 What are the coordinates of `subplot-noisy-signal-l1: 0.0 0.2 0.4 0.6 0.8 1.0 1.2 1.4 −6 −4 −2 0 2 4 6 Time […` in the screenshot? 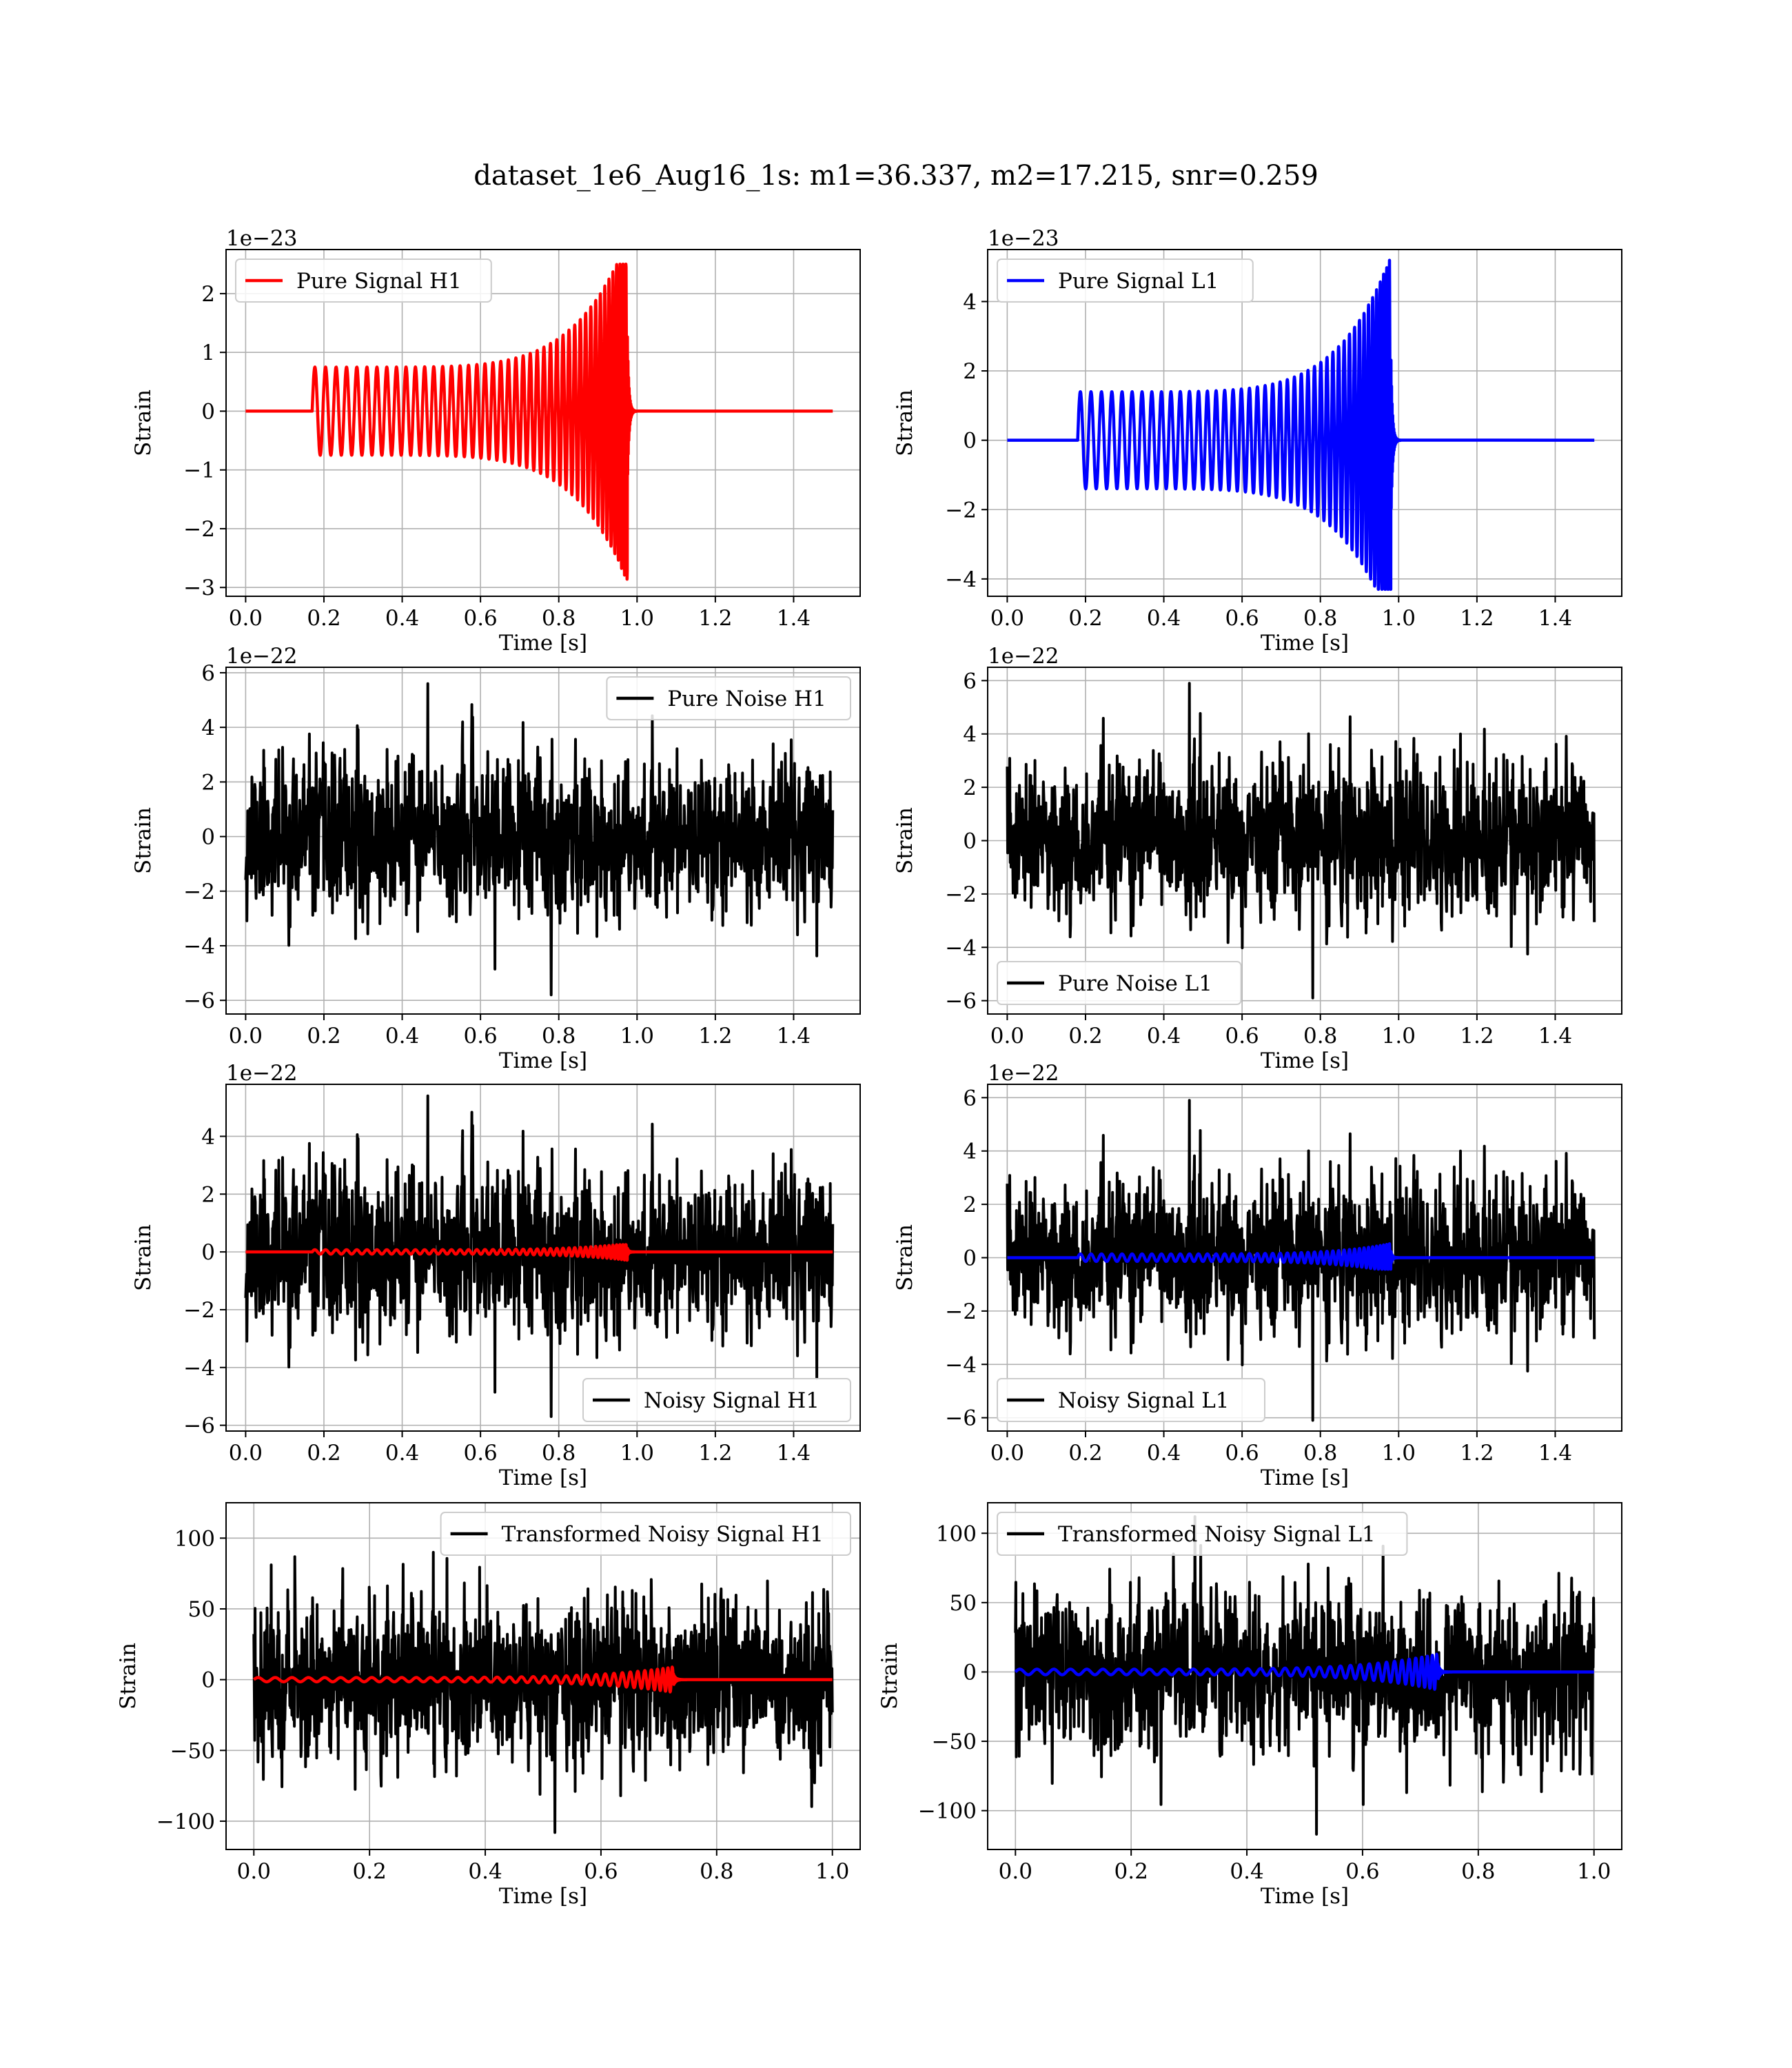 It's located at (1257, 1275).